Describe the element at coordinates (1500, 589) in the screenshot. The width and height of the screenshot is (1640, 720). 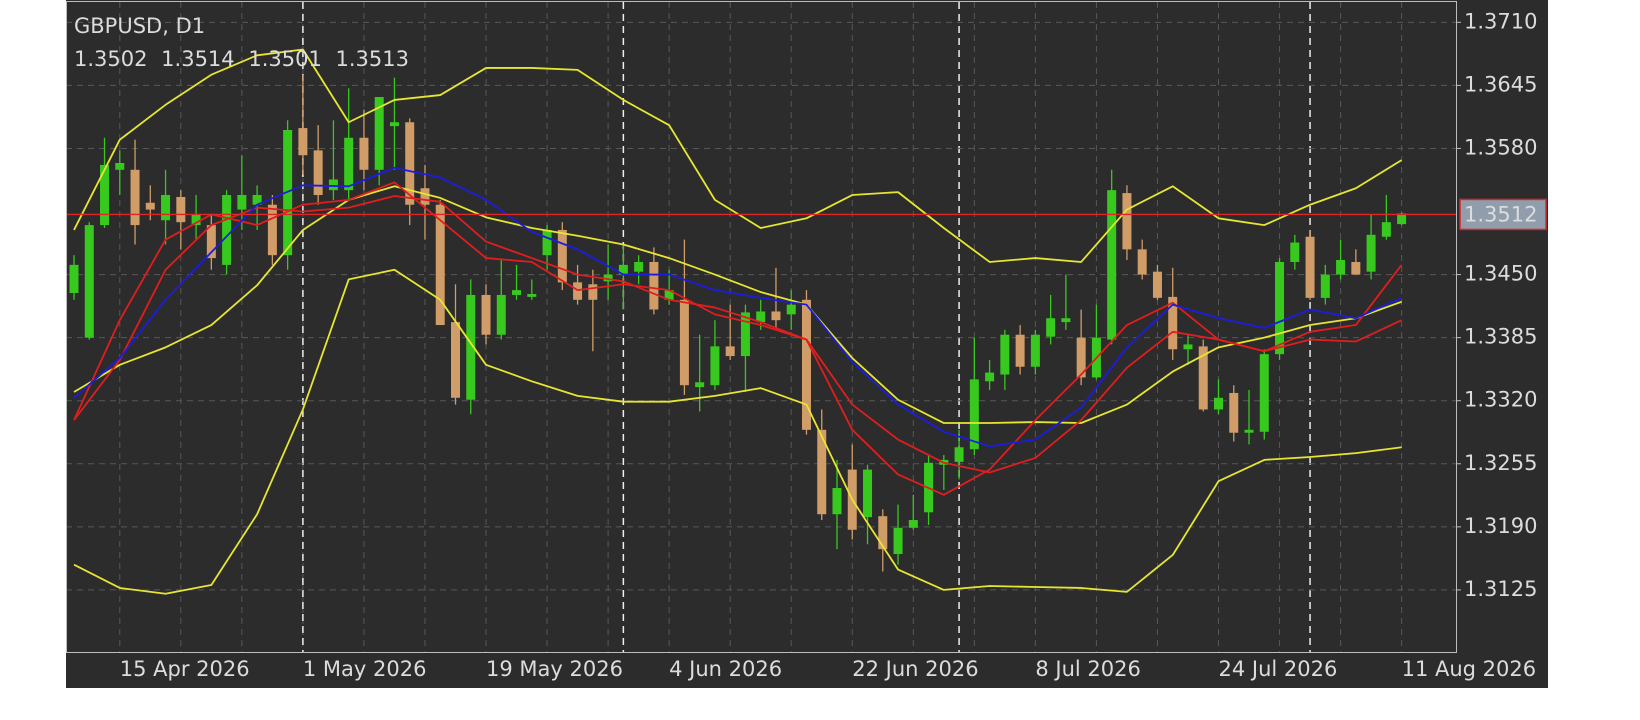
I see `y-tick-label: 1.3125` at that location.